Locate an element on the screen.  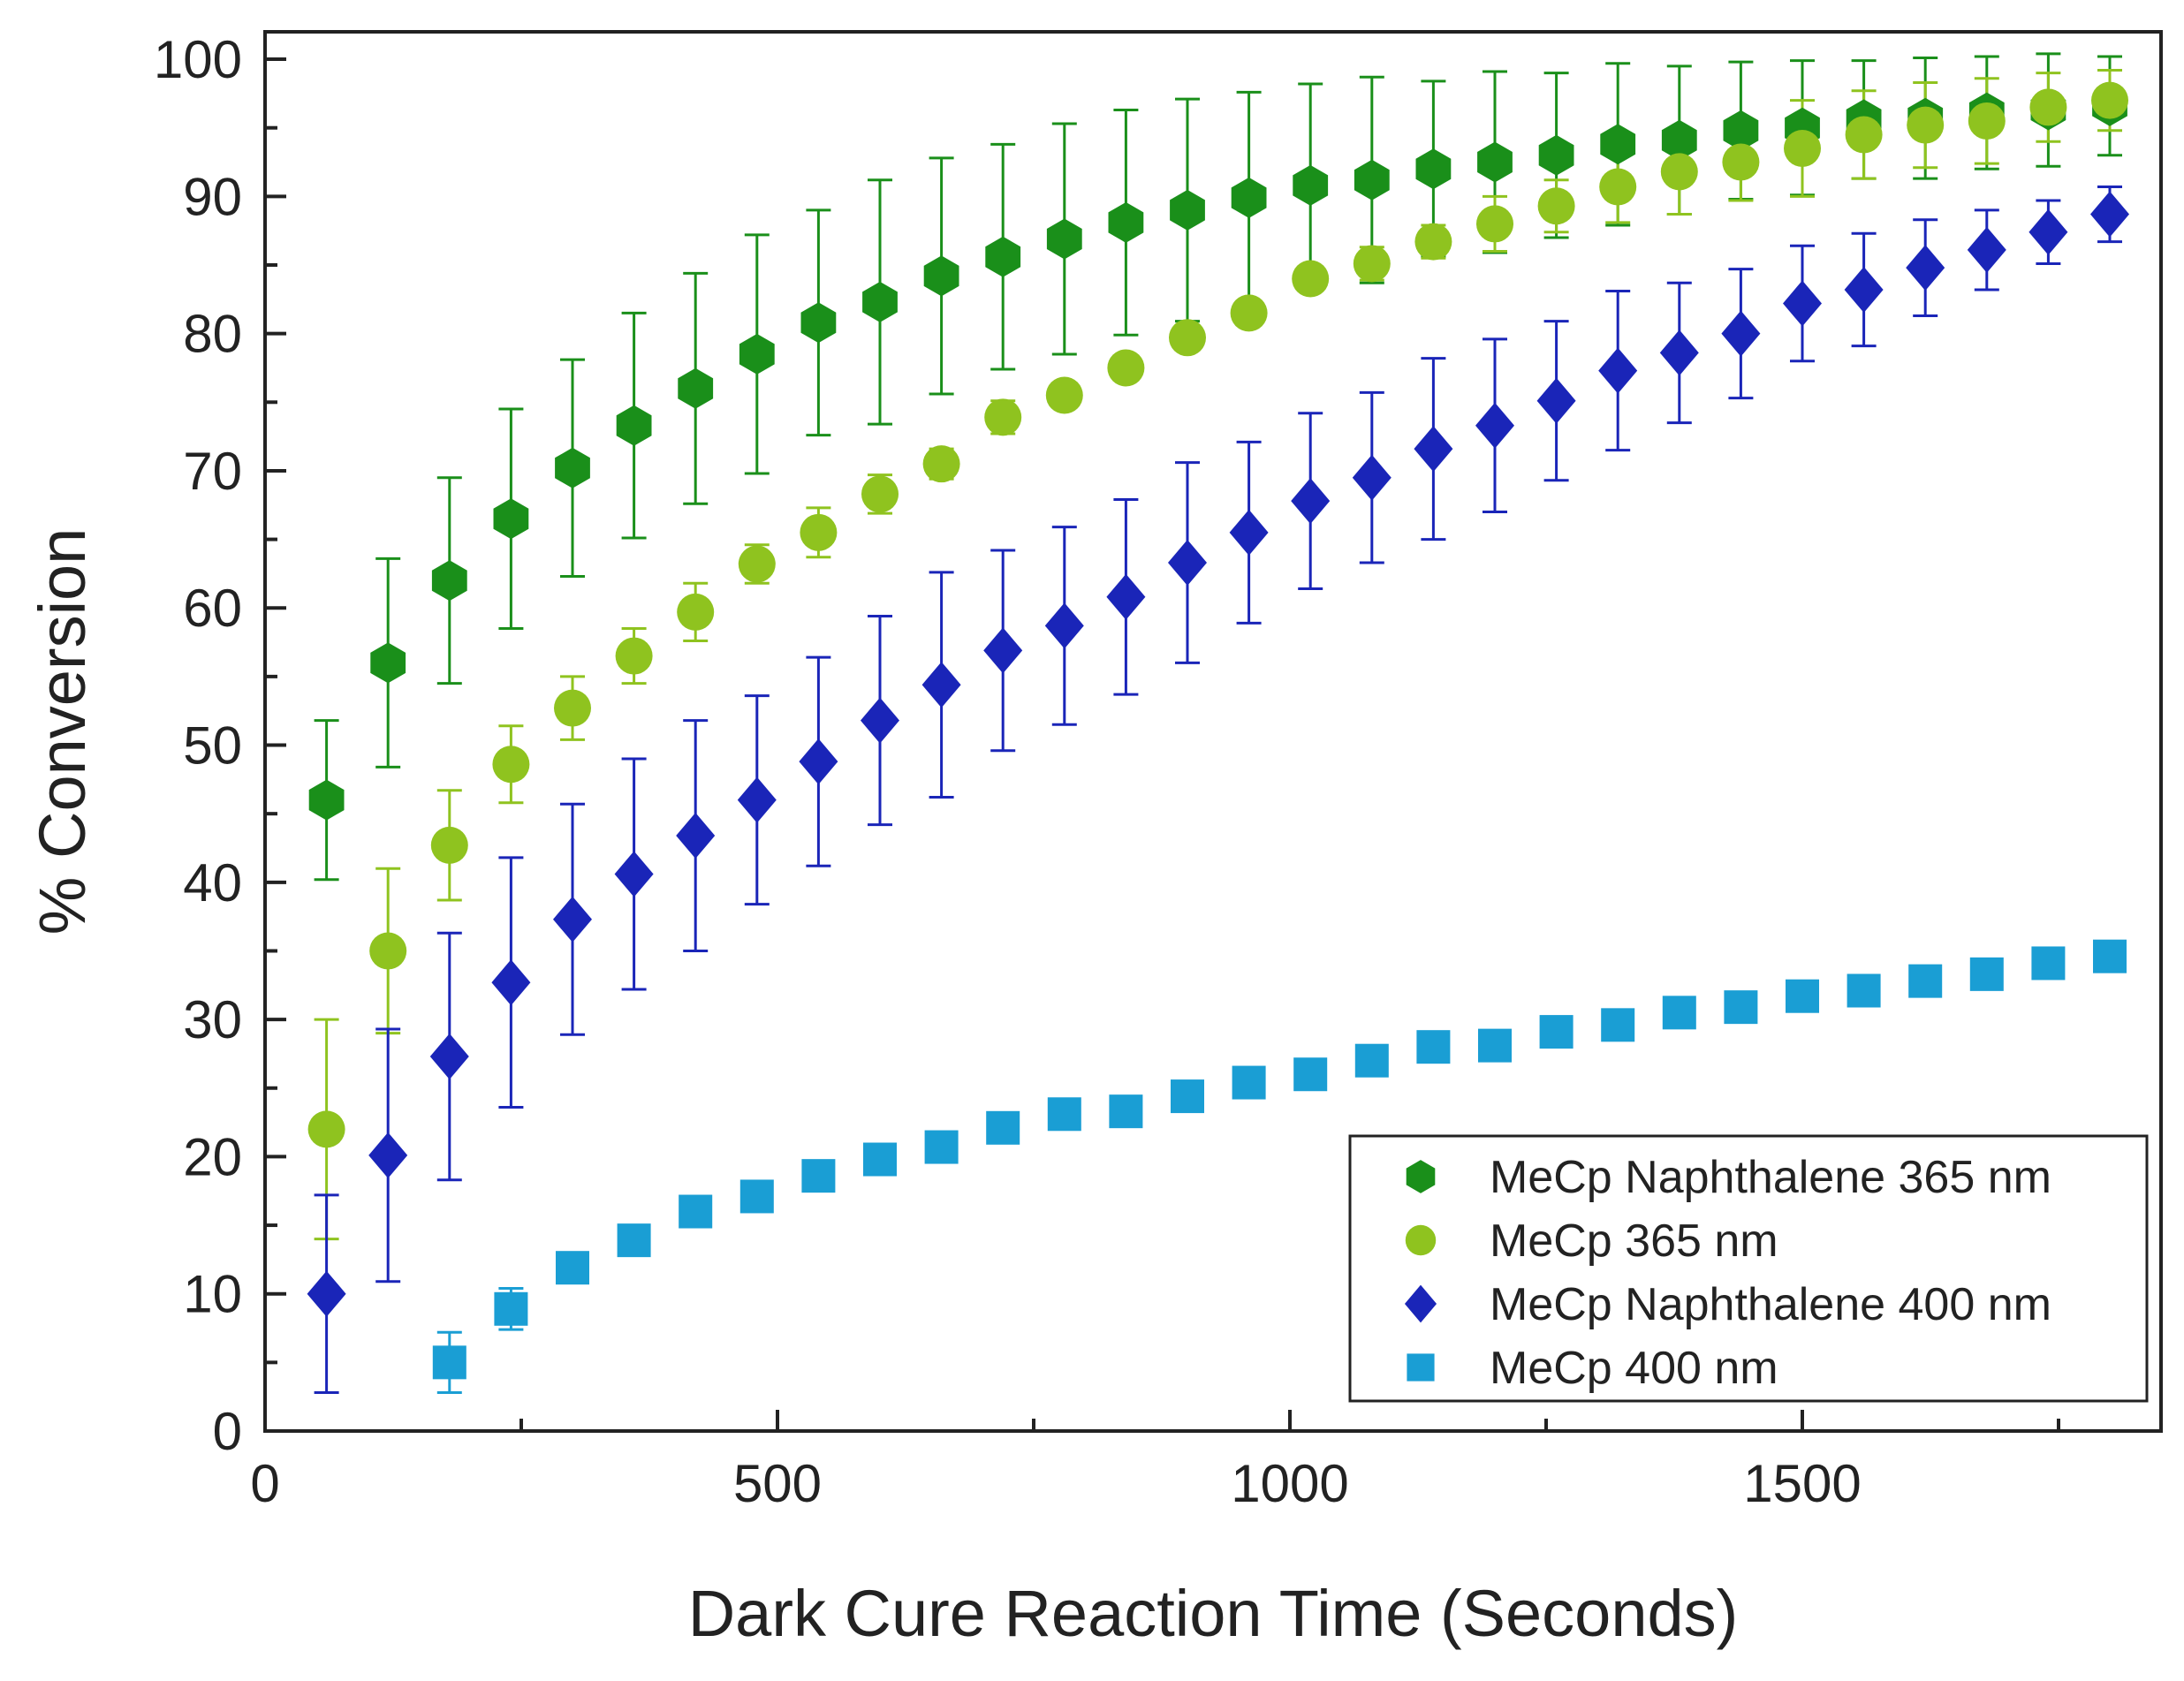
y-axis-title: % Conversion is located at coordinates (62, 731).